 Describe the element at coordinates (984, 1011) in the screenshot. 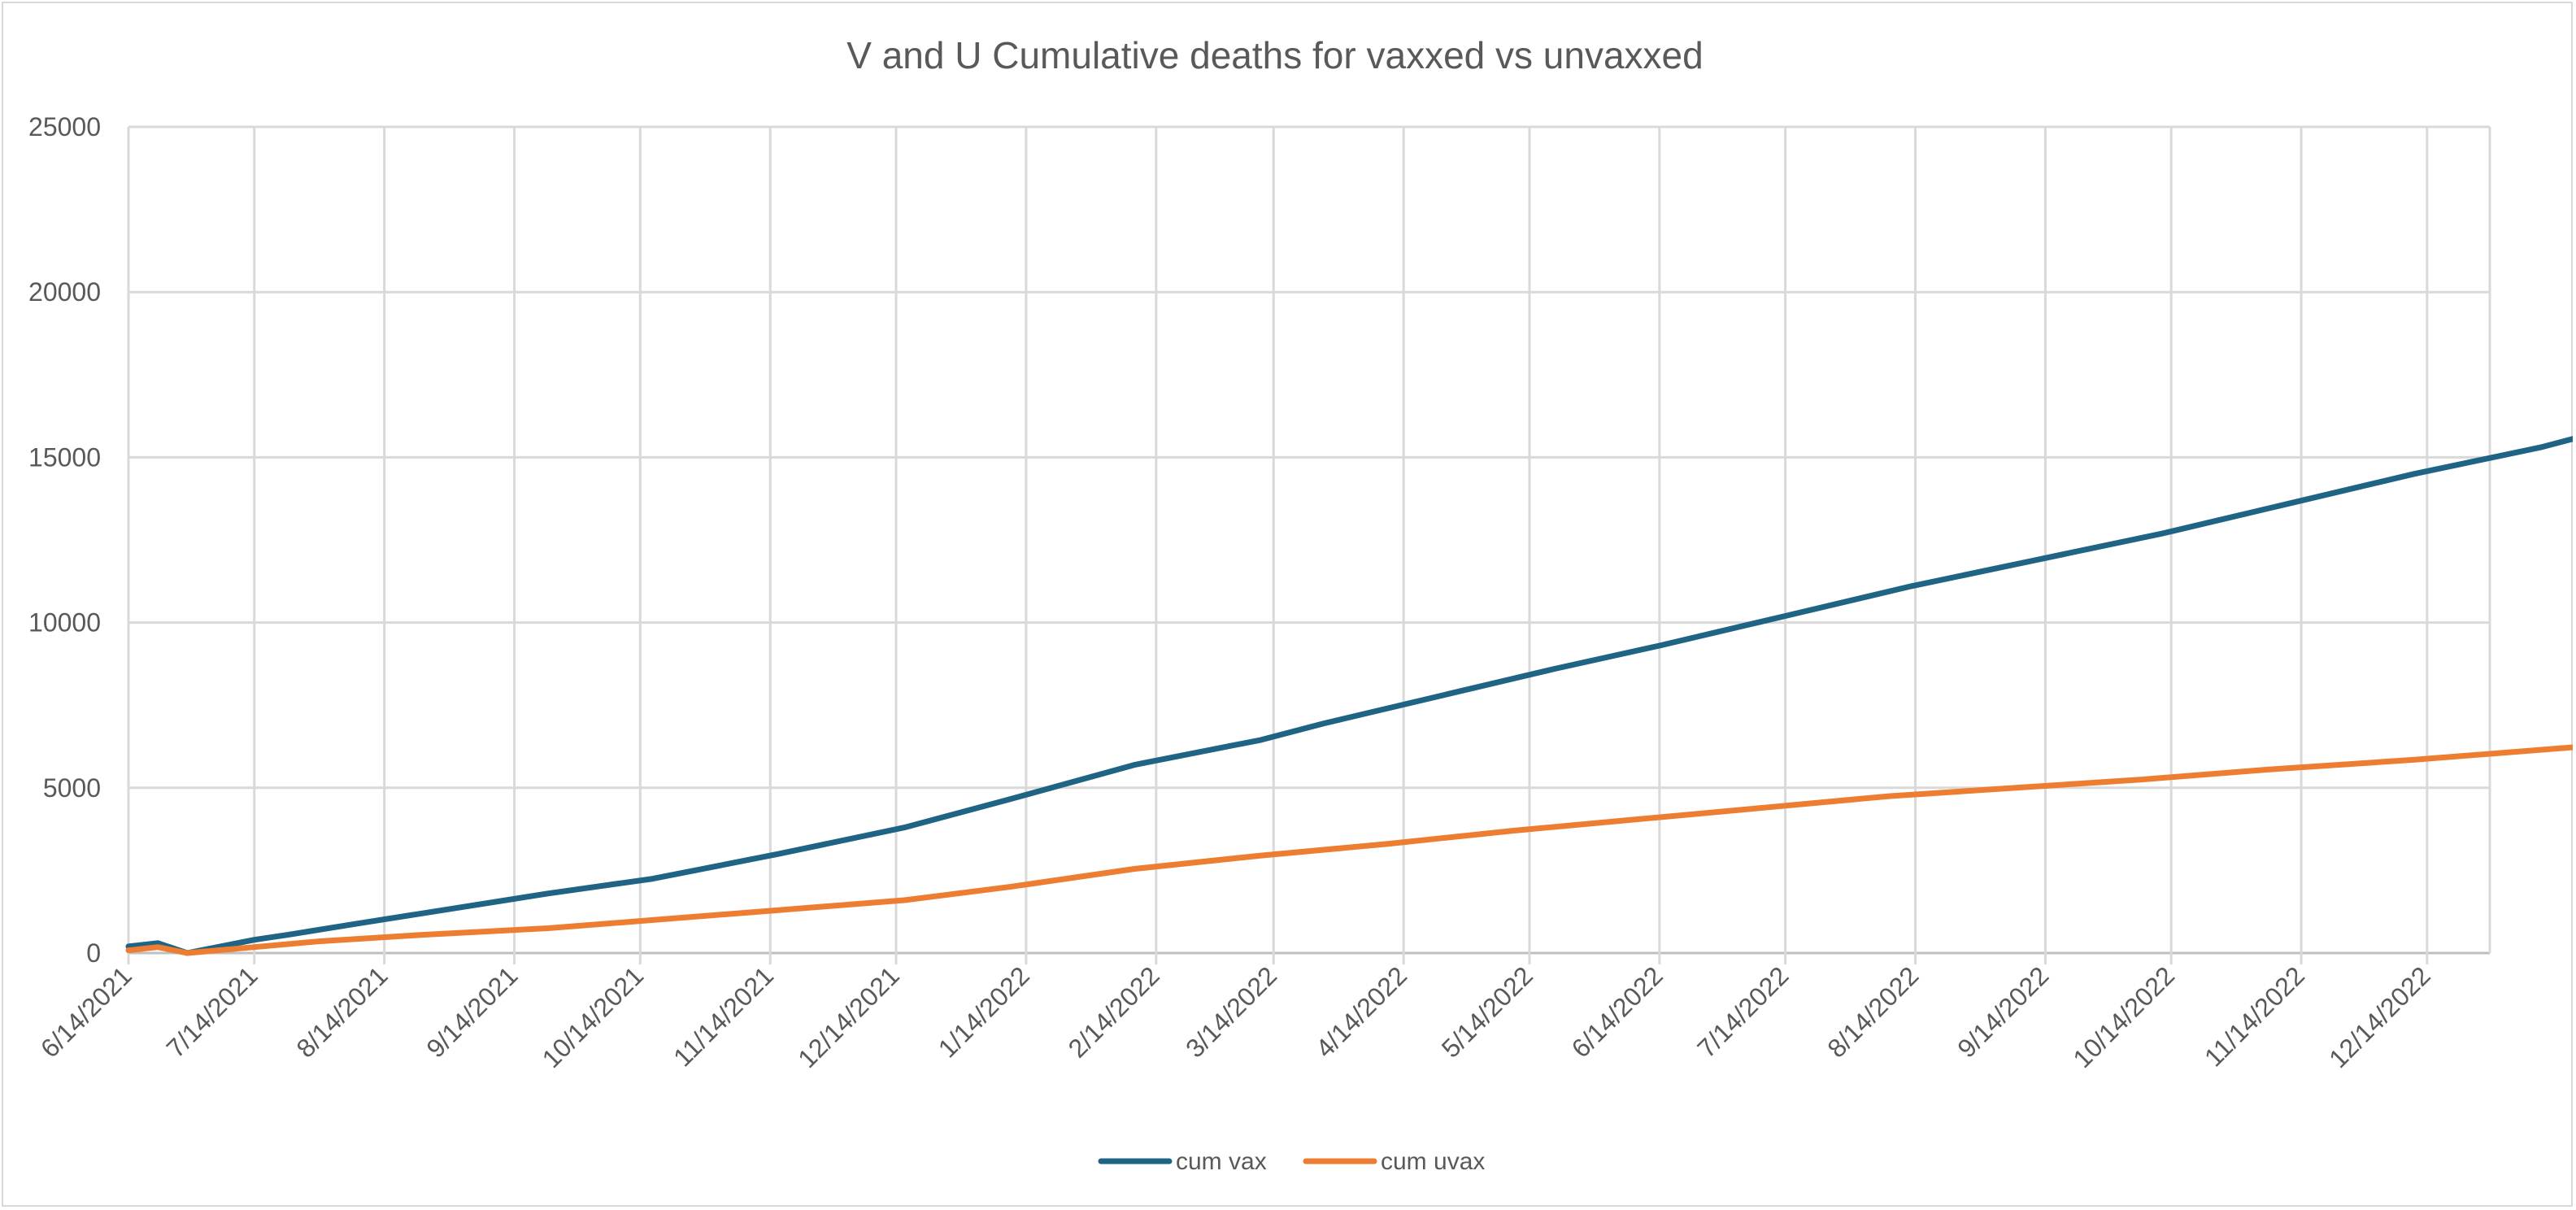

I see `x-tick-label: 1/14/2022` at that location.